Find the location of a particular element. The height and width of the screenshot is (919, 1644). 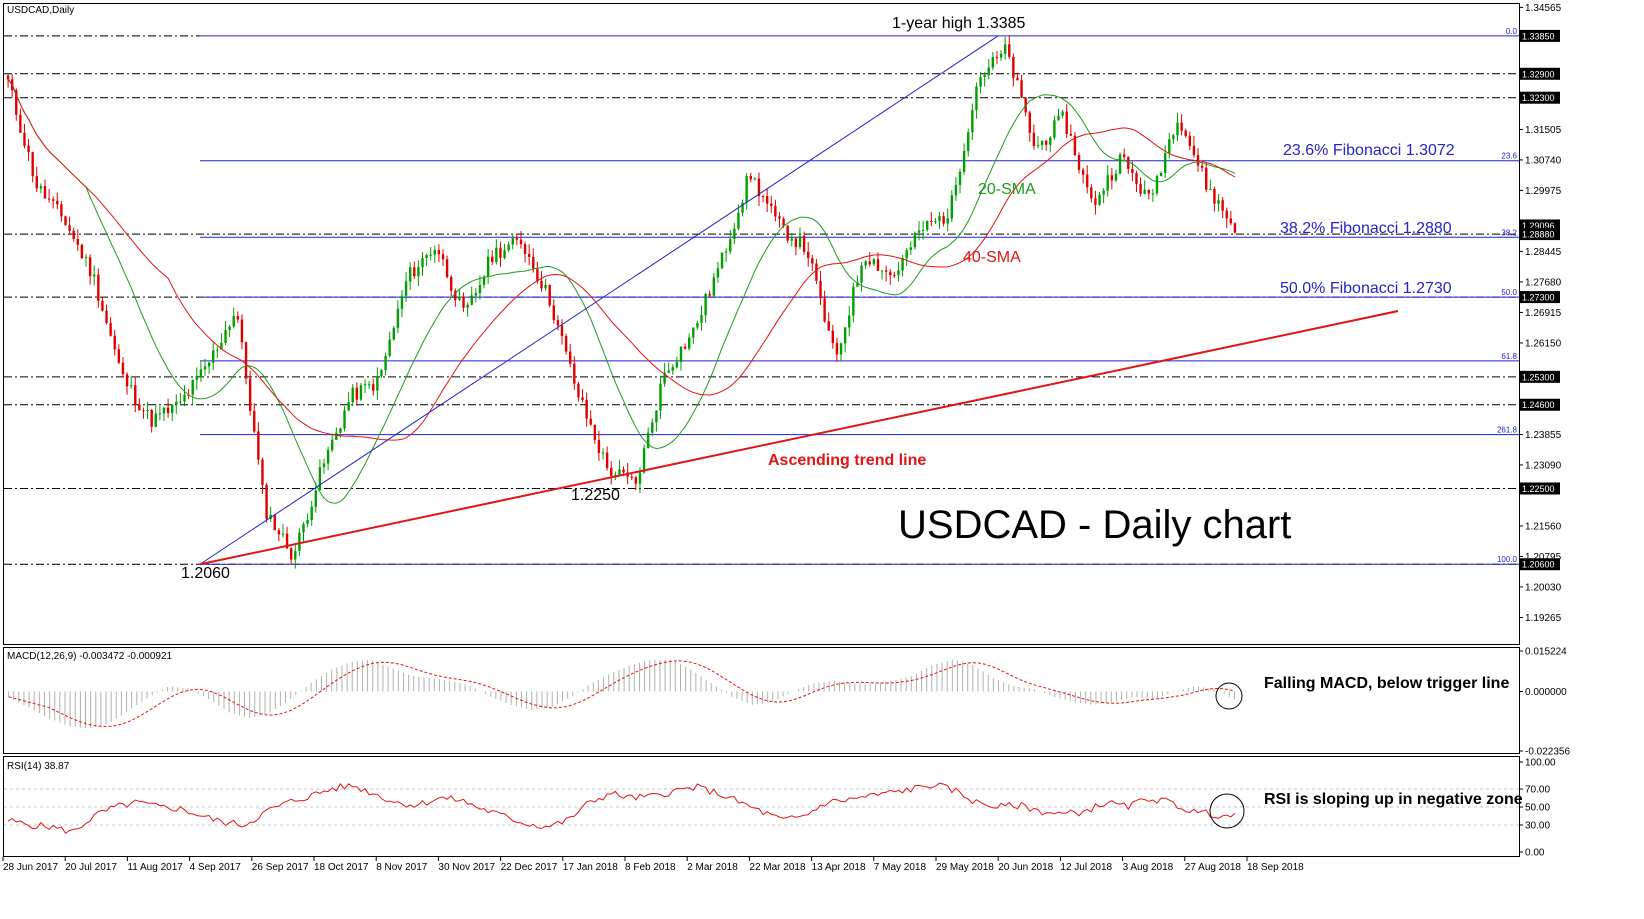

price-y-tick-label: 1.30740 is located at coordinates (1543, 160).